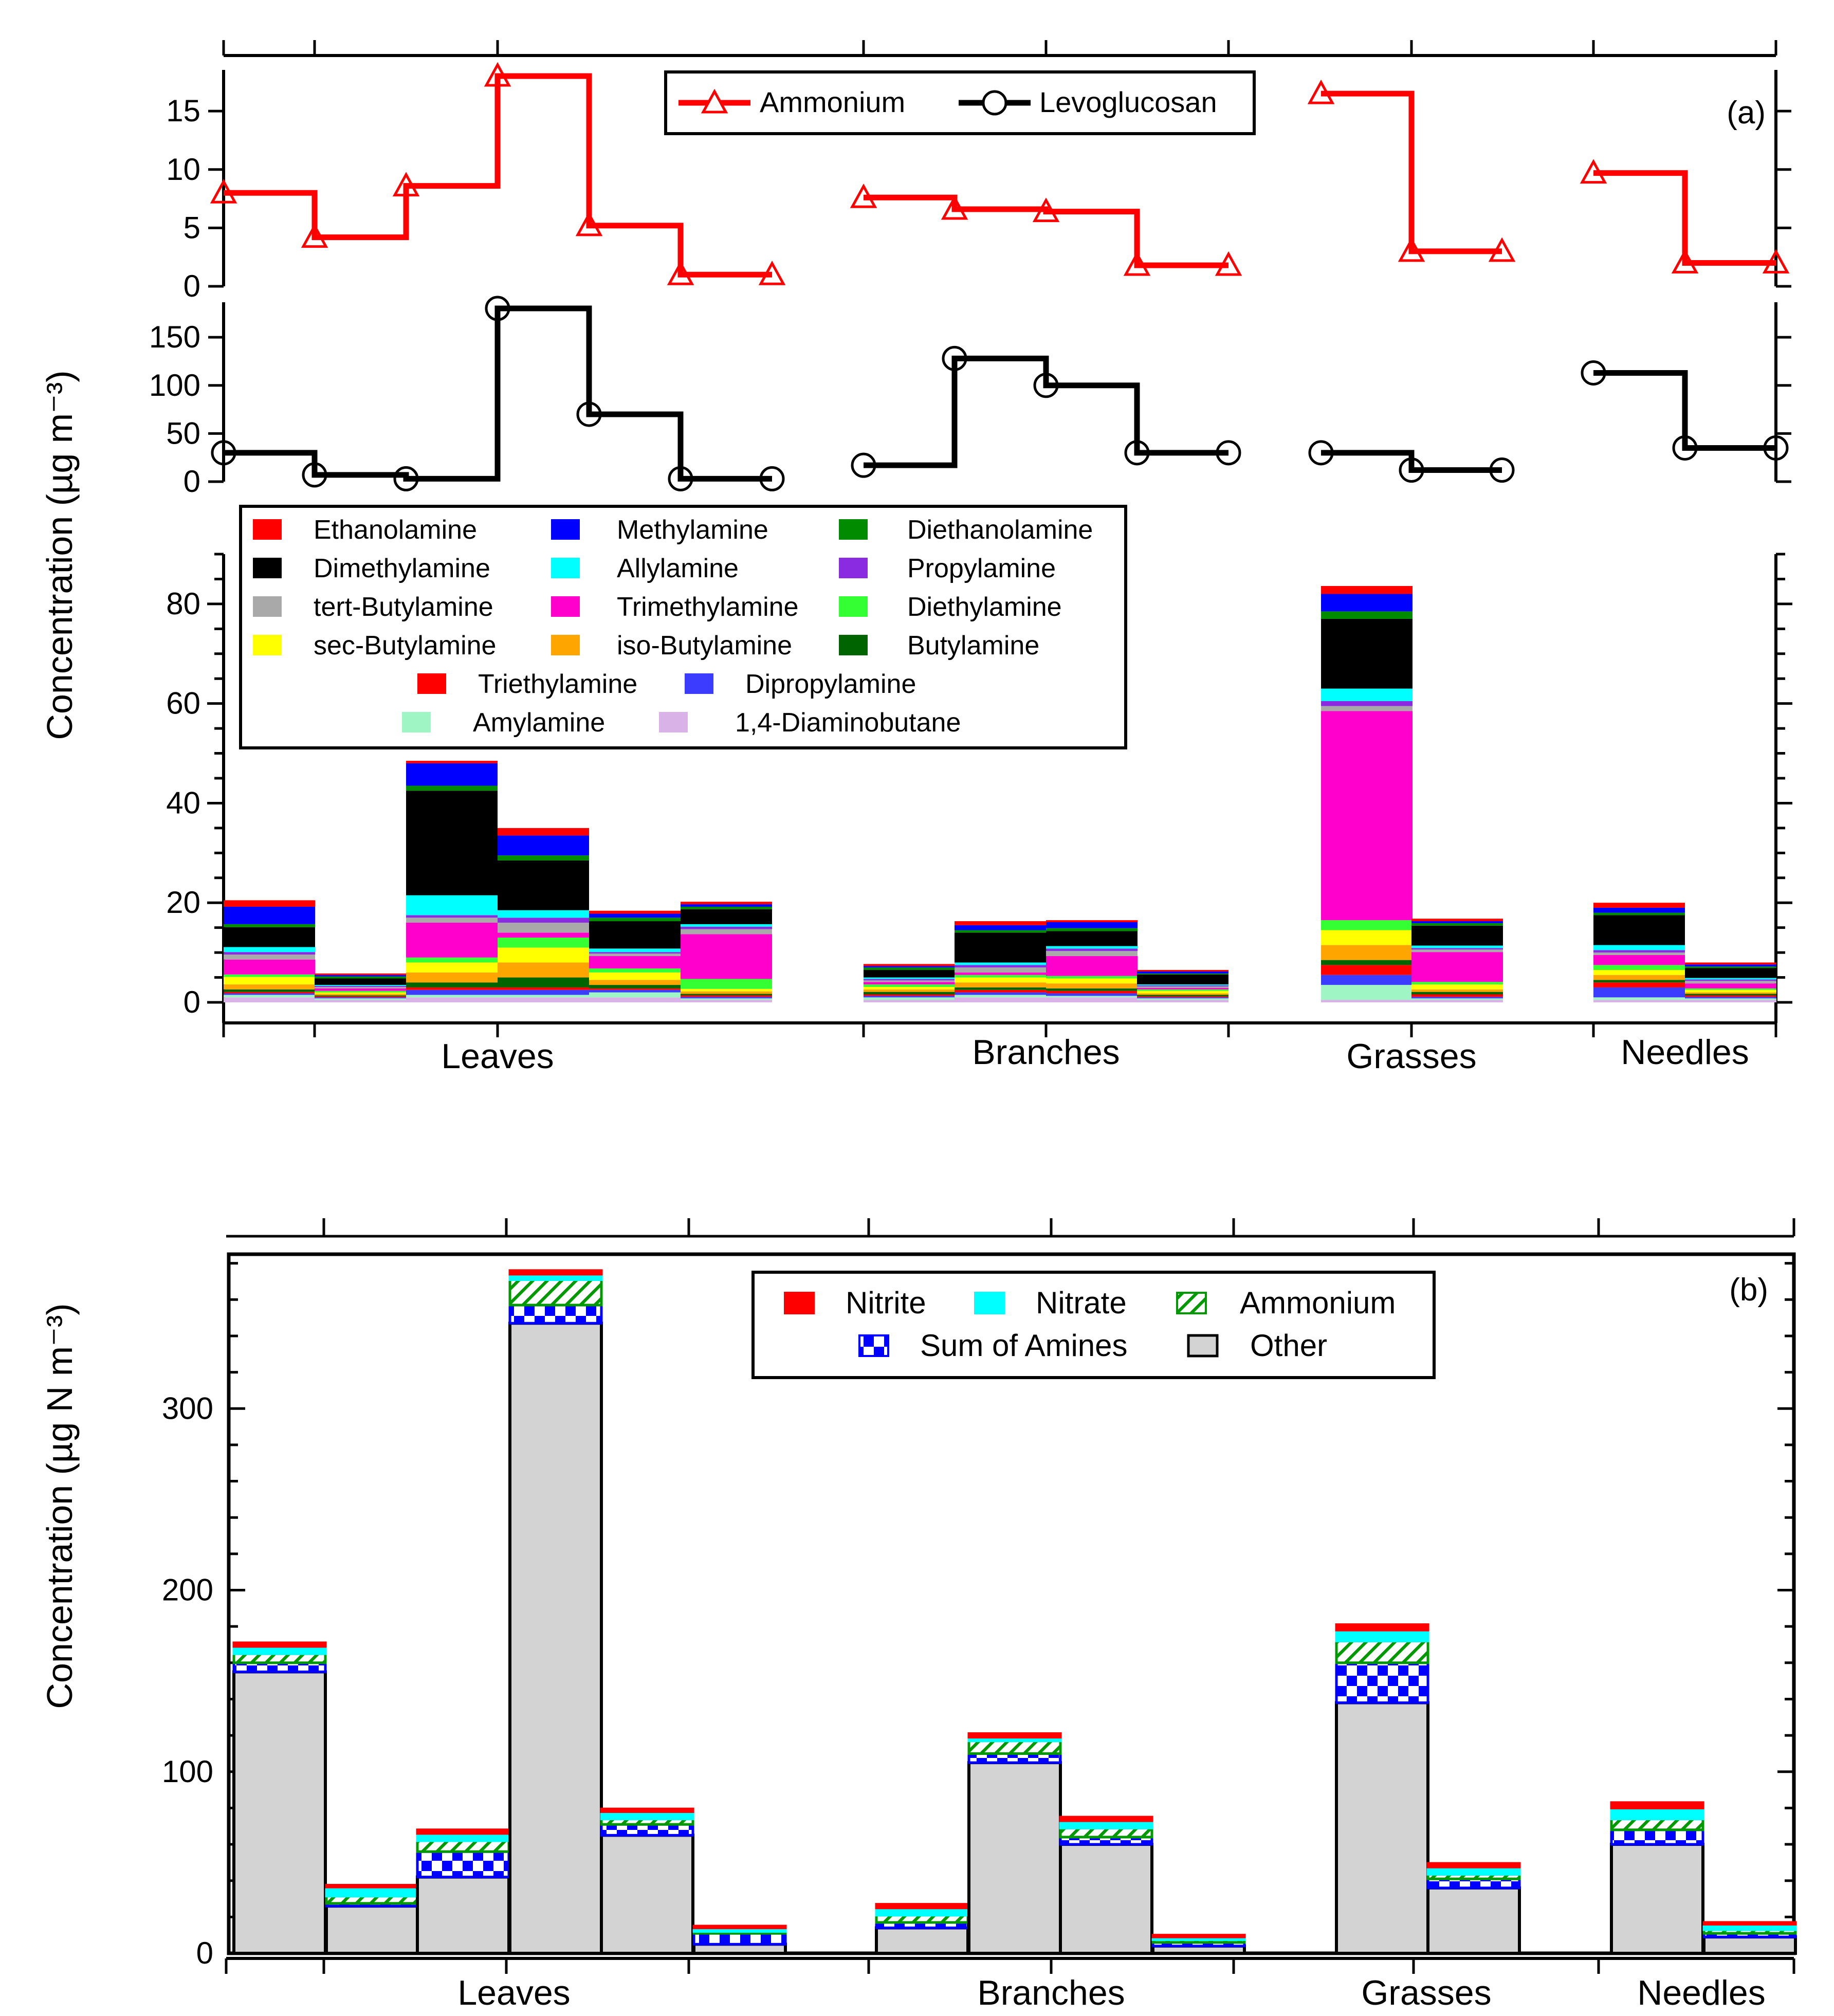 This screenshot has width=1834, height=2016. What do you see at coordinates (848, 723) in the screenshot?
I see `legend-label-1-4-diaminobutane: 1,4-Diaminobutane` at bounding box center [848, 723].